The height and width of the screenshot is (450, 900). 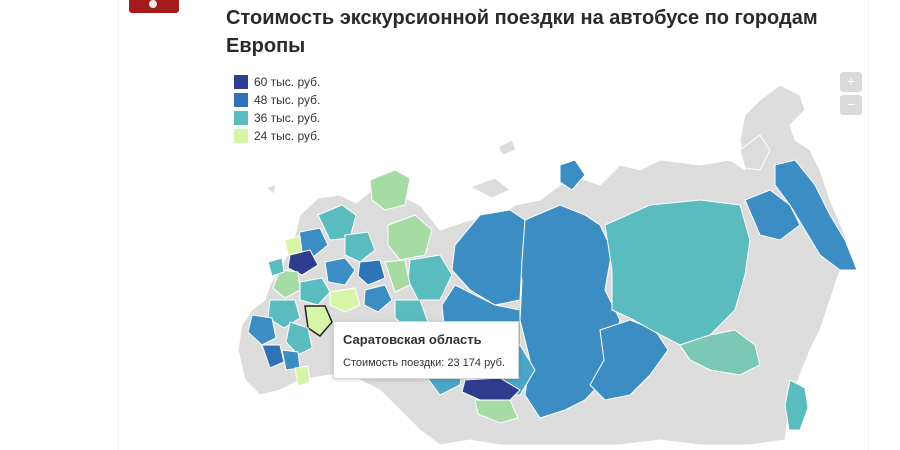 I want to click on legend-label: 60 тыс. руб., so click(x=287, y=82).